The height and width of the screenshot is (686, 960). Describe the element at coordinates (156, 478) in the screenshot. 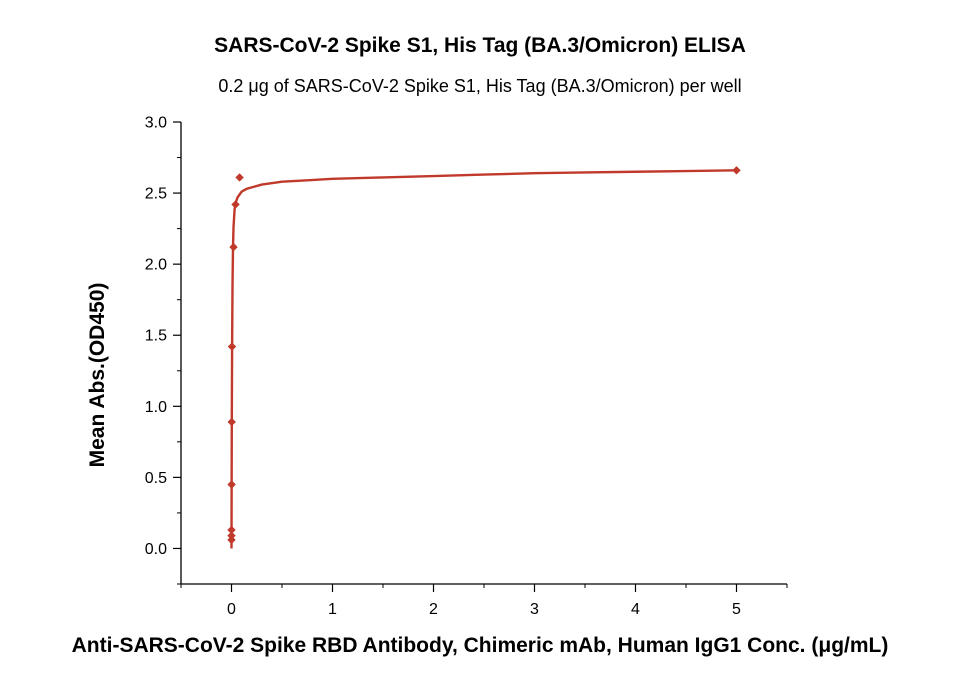

I see `y-tick-label: 0.5` at that location.